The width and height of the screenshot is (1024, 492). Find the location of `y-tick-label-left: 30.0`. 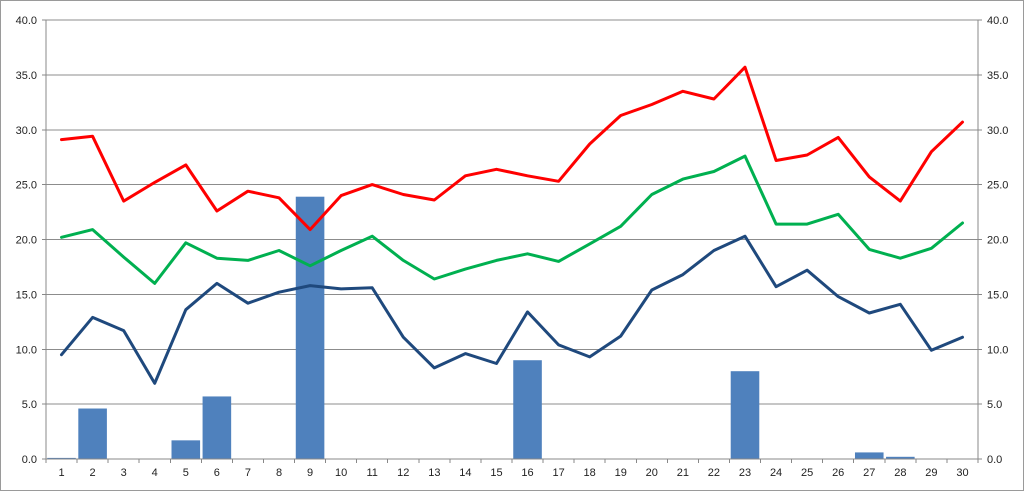

y-tick-label-left: 30.0 is located at coordinates (26, 131).